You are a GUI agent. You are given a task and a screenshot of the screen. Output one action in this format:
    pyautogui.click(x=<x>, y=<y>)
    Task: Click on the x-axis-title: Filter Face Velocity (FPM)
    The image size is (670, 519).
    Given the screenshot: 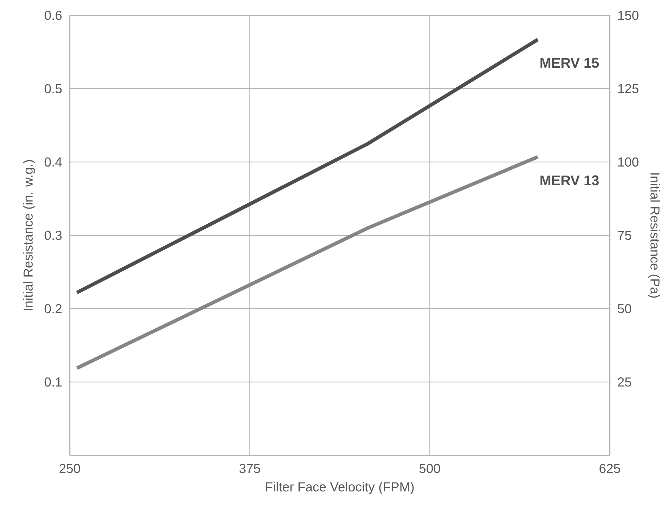 What is the action you would take?
    pyautogui.click(x=340, y=488)
    